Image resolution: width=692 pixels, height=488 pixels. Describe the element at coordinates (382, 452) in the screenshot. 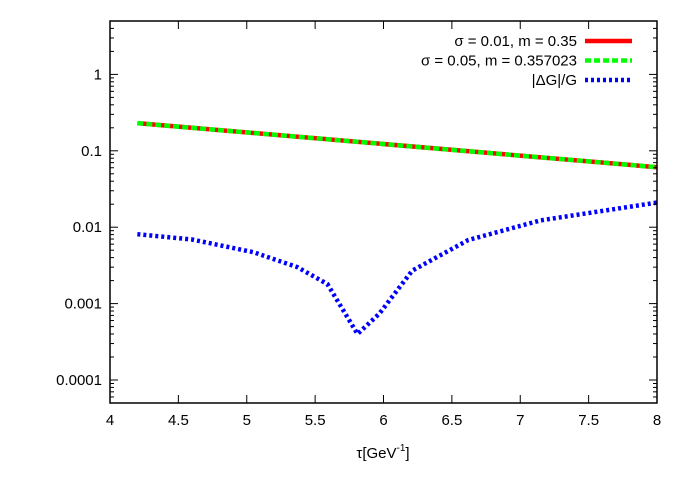

I see `x-axis-label: τ[GeV-1]` at that location.